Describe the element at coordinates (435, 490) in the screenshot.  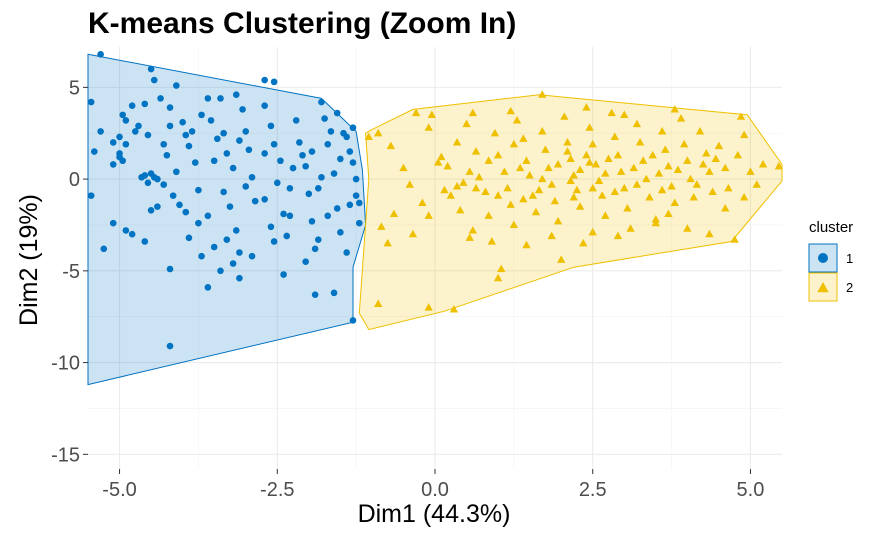
I see `x-tick-label: 0.0` at that location.